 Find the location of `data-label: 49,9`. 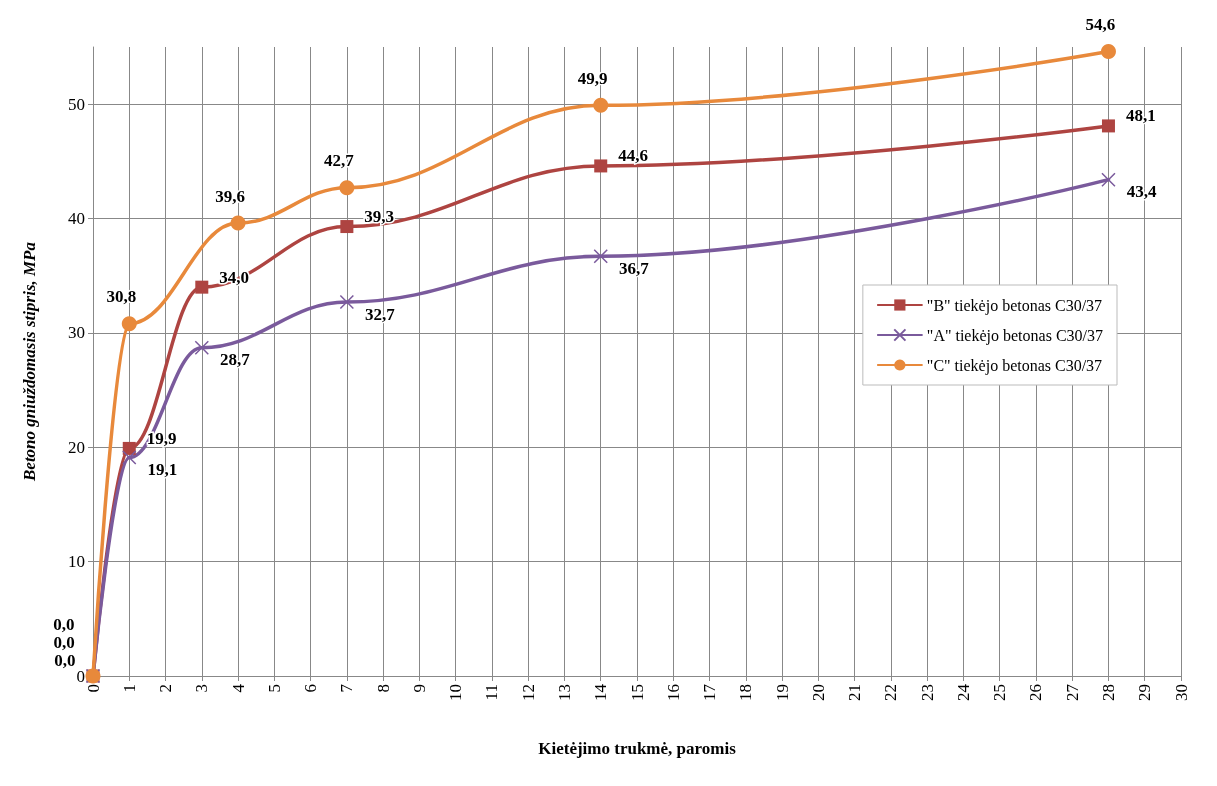

data-label: 49,9 is located at coordinates (592, 78).